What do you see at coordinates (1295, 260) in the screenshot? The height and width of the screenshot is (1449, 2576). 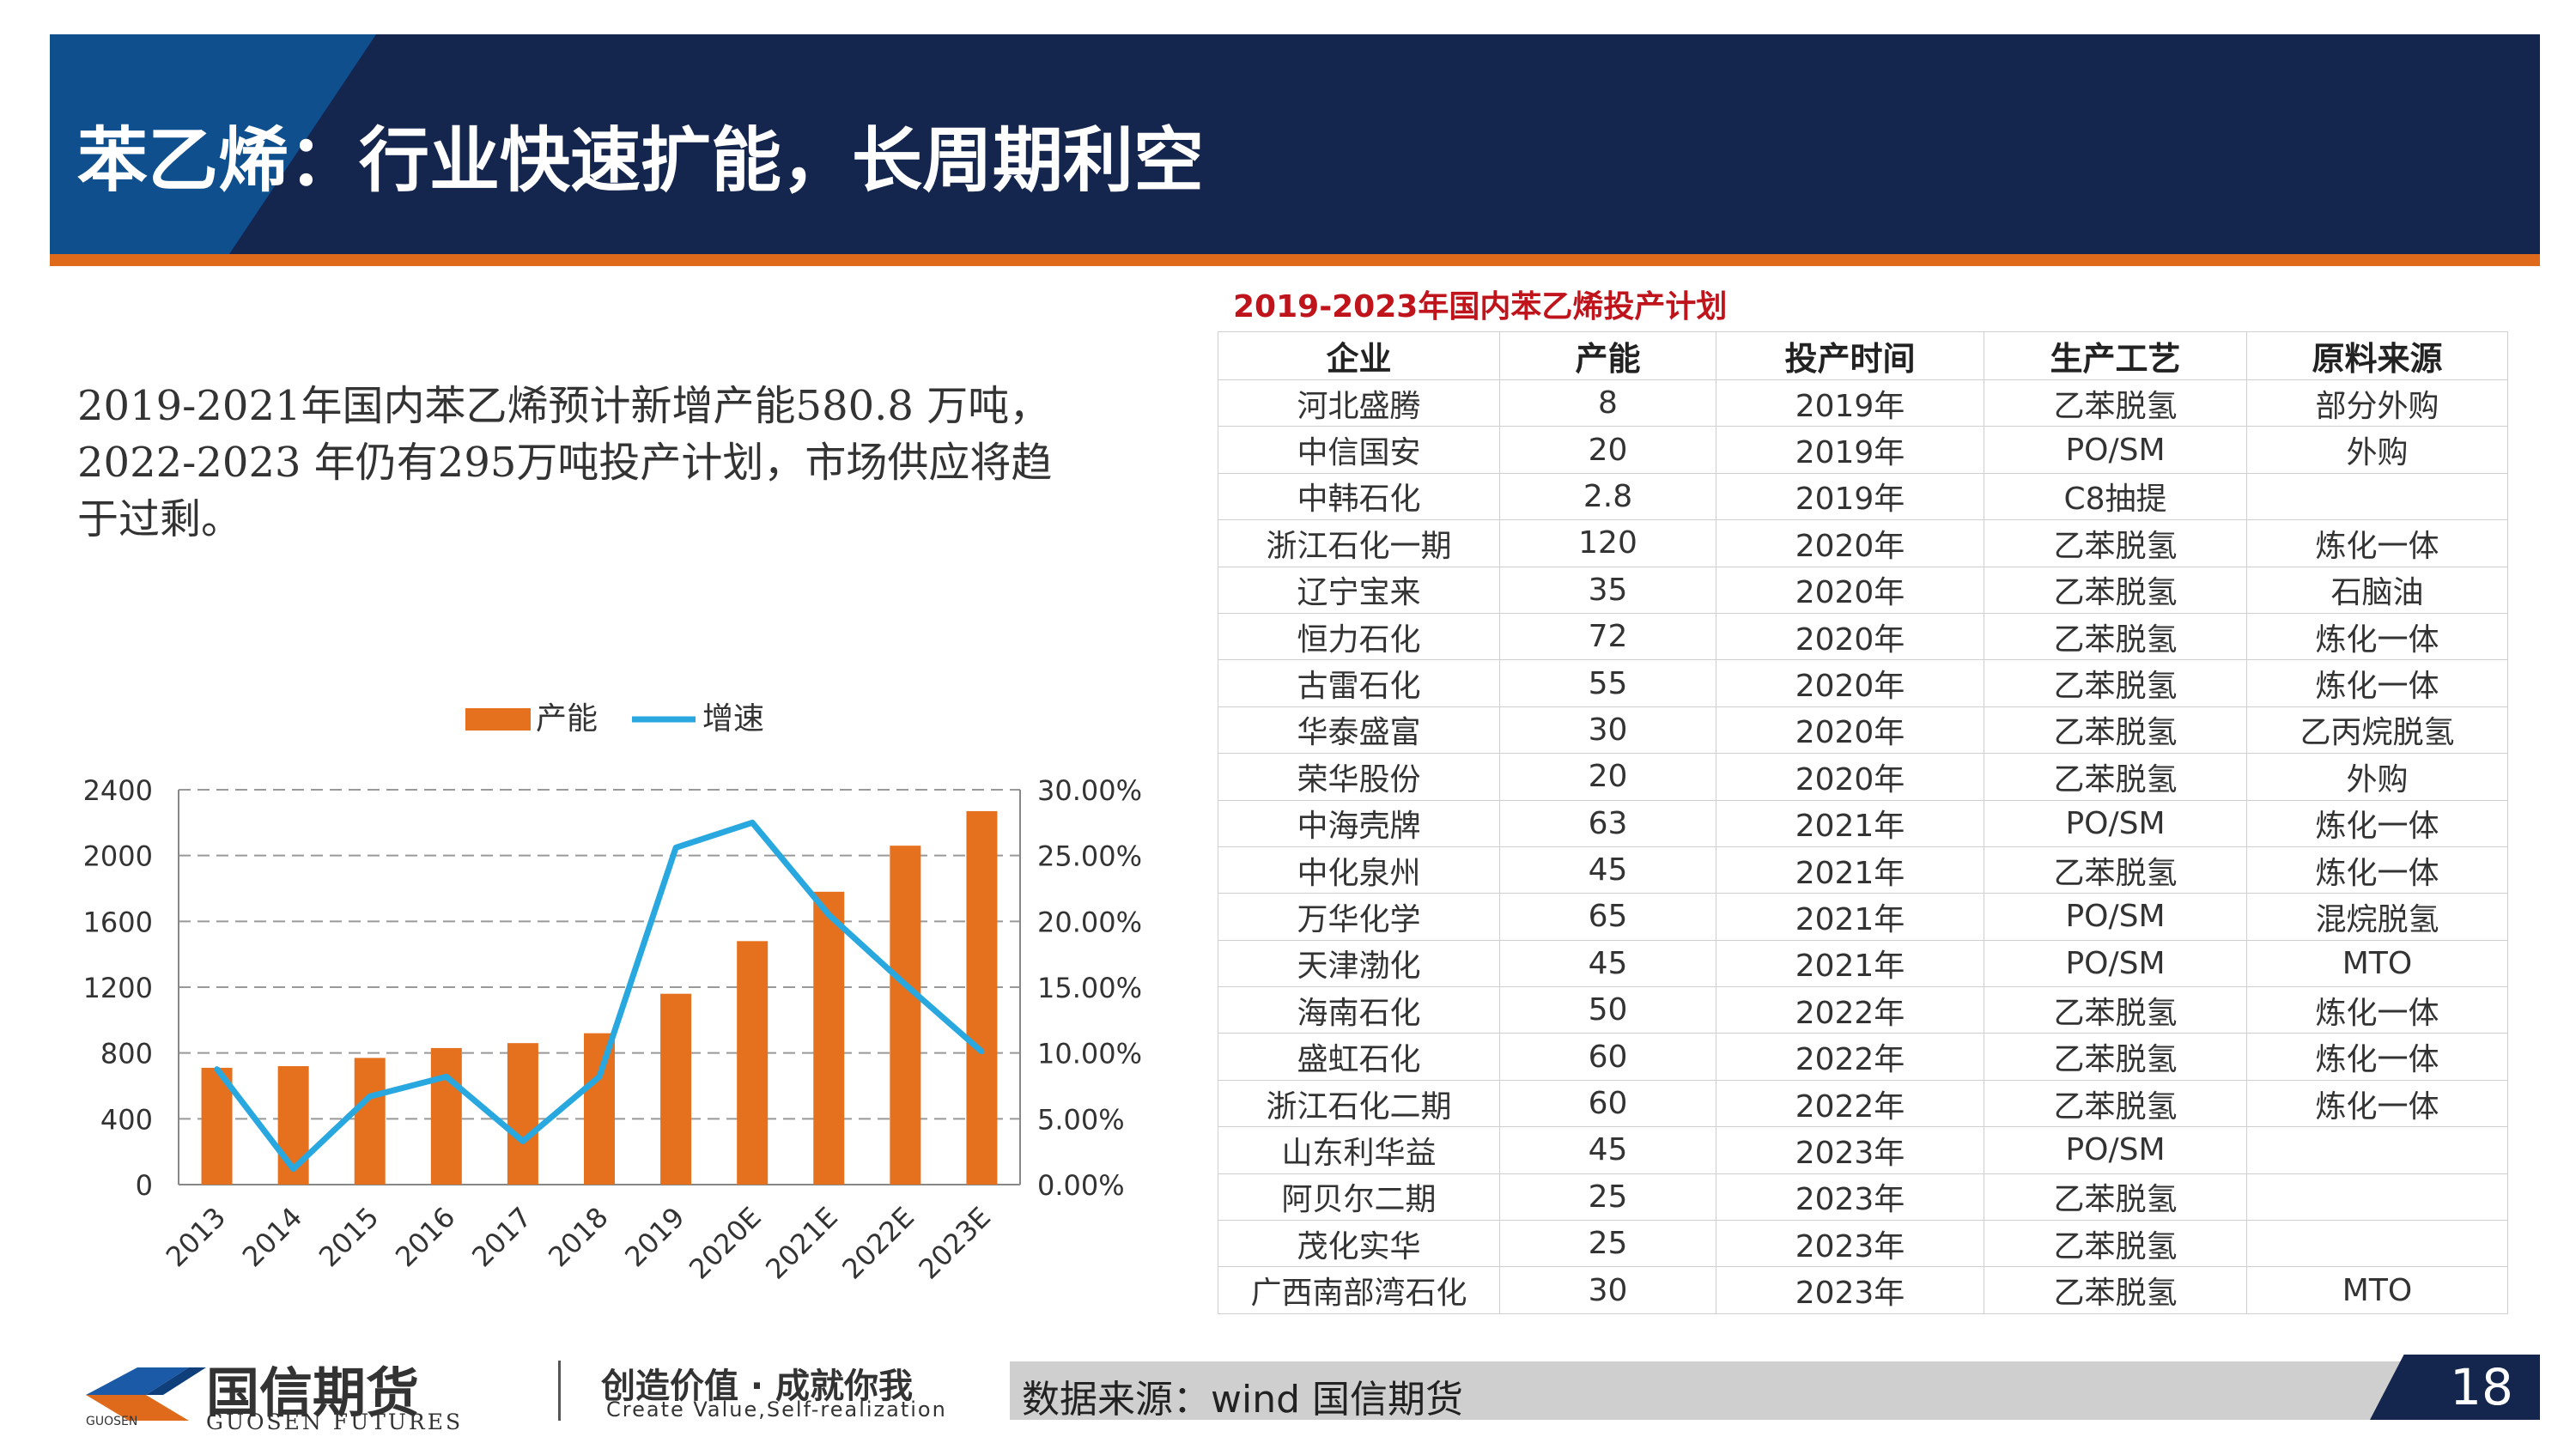 I see `header-orange-stripe` at bounding box center [1295, 260].